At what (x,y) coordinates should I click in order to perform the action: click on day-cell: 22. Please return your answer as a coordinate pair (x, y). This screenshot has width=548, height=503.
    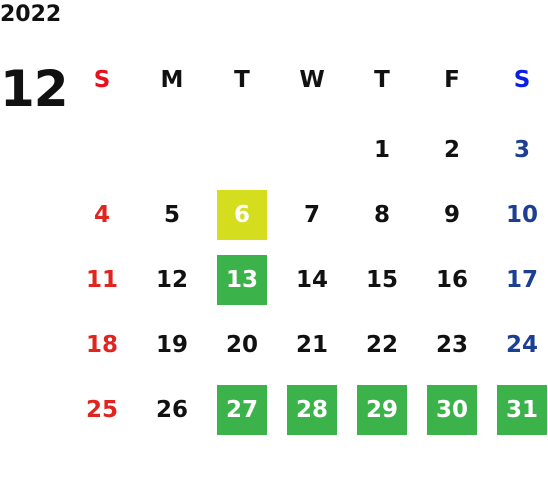
    Looking at the image, I should click on (381, 345).